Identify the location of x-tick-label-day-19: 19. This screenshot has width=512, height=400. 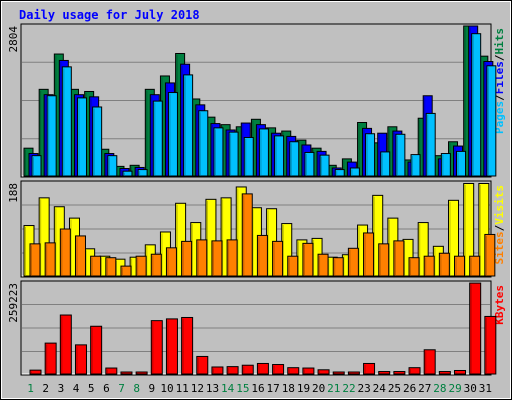
(303, 388).